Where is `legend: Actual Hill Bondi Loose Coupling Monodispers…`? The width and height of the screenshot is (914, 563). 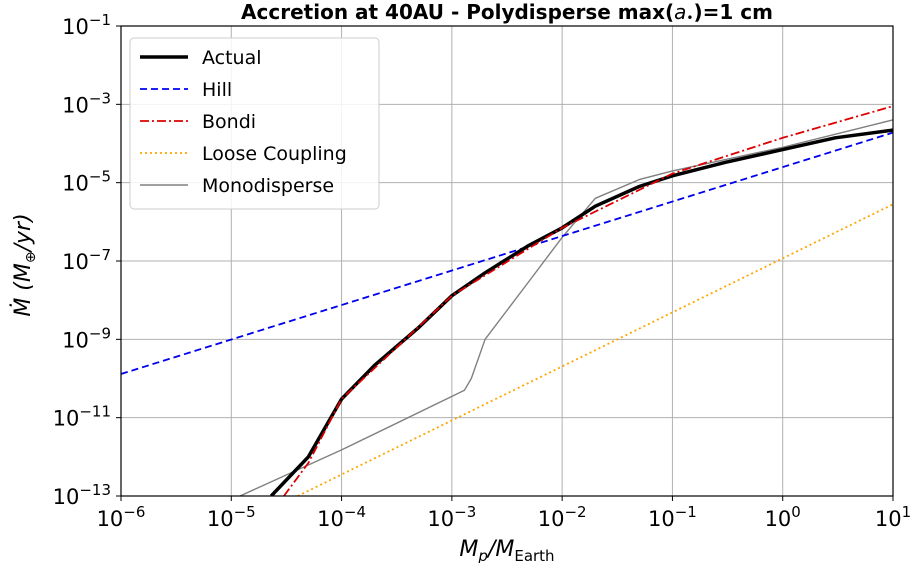 legend: Actual Hill Bondi Loose Coupling Monodispers… is located at coordinates (254, 123).